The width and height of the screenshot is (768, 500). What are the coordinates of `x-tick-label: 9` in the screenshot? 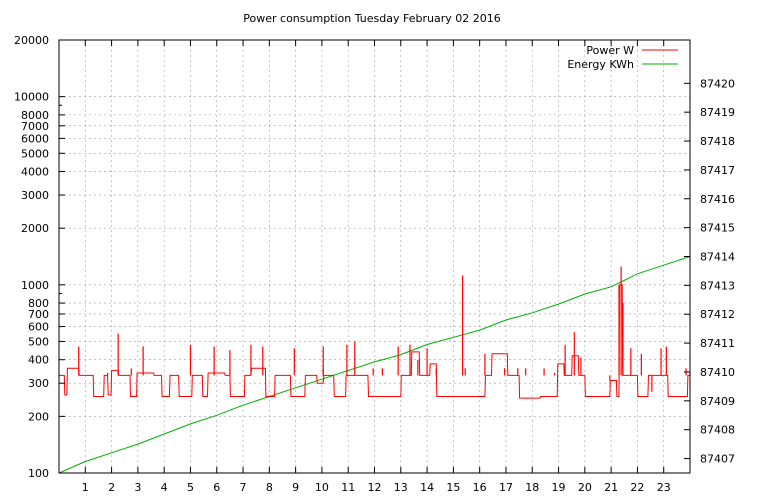 It's located at (295, 487).